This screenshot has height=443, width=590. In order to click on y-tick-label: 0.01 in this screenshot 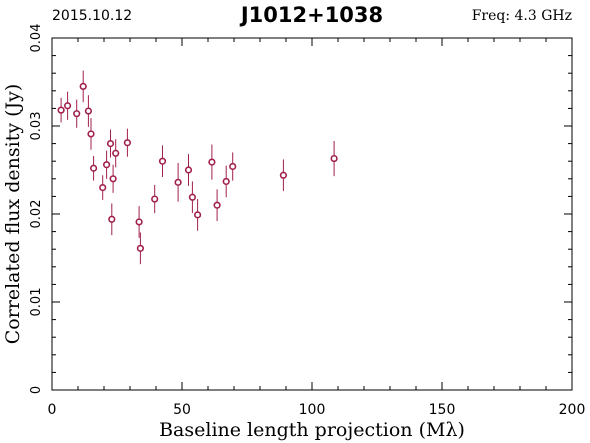, I will do `click(36, 302)`.